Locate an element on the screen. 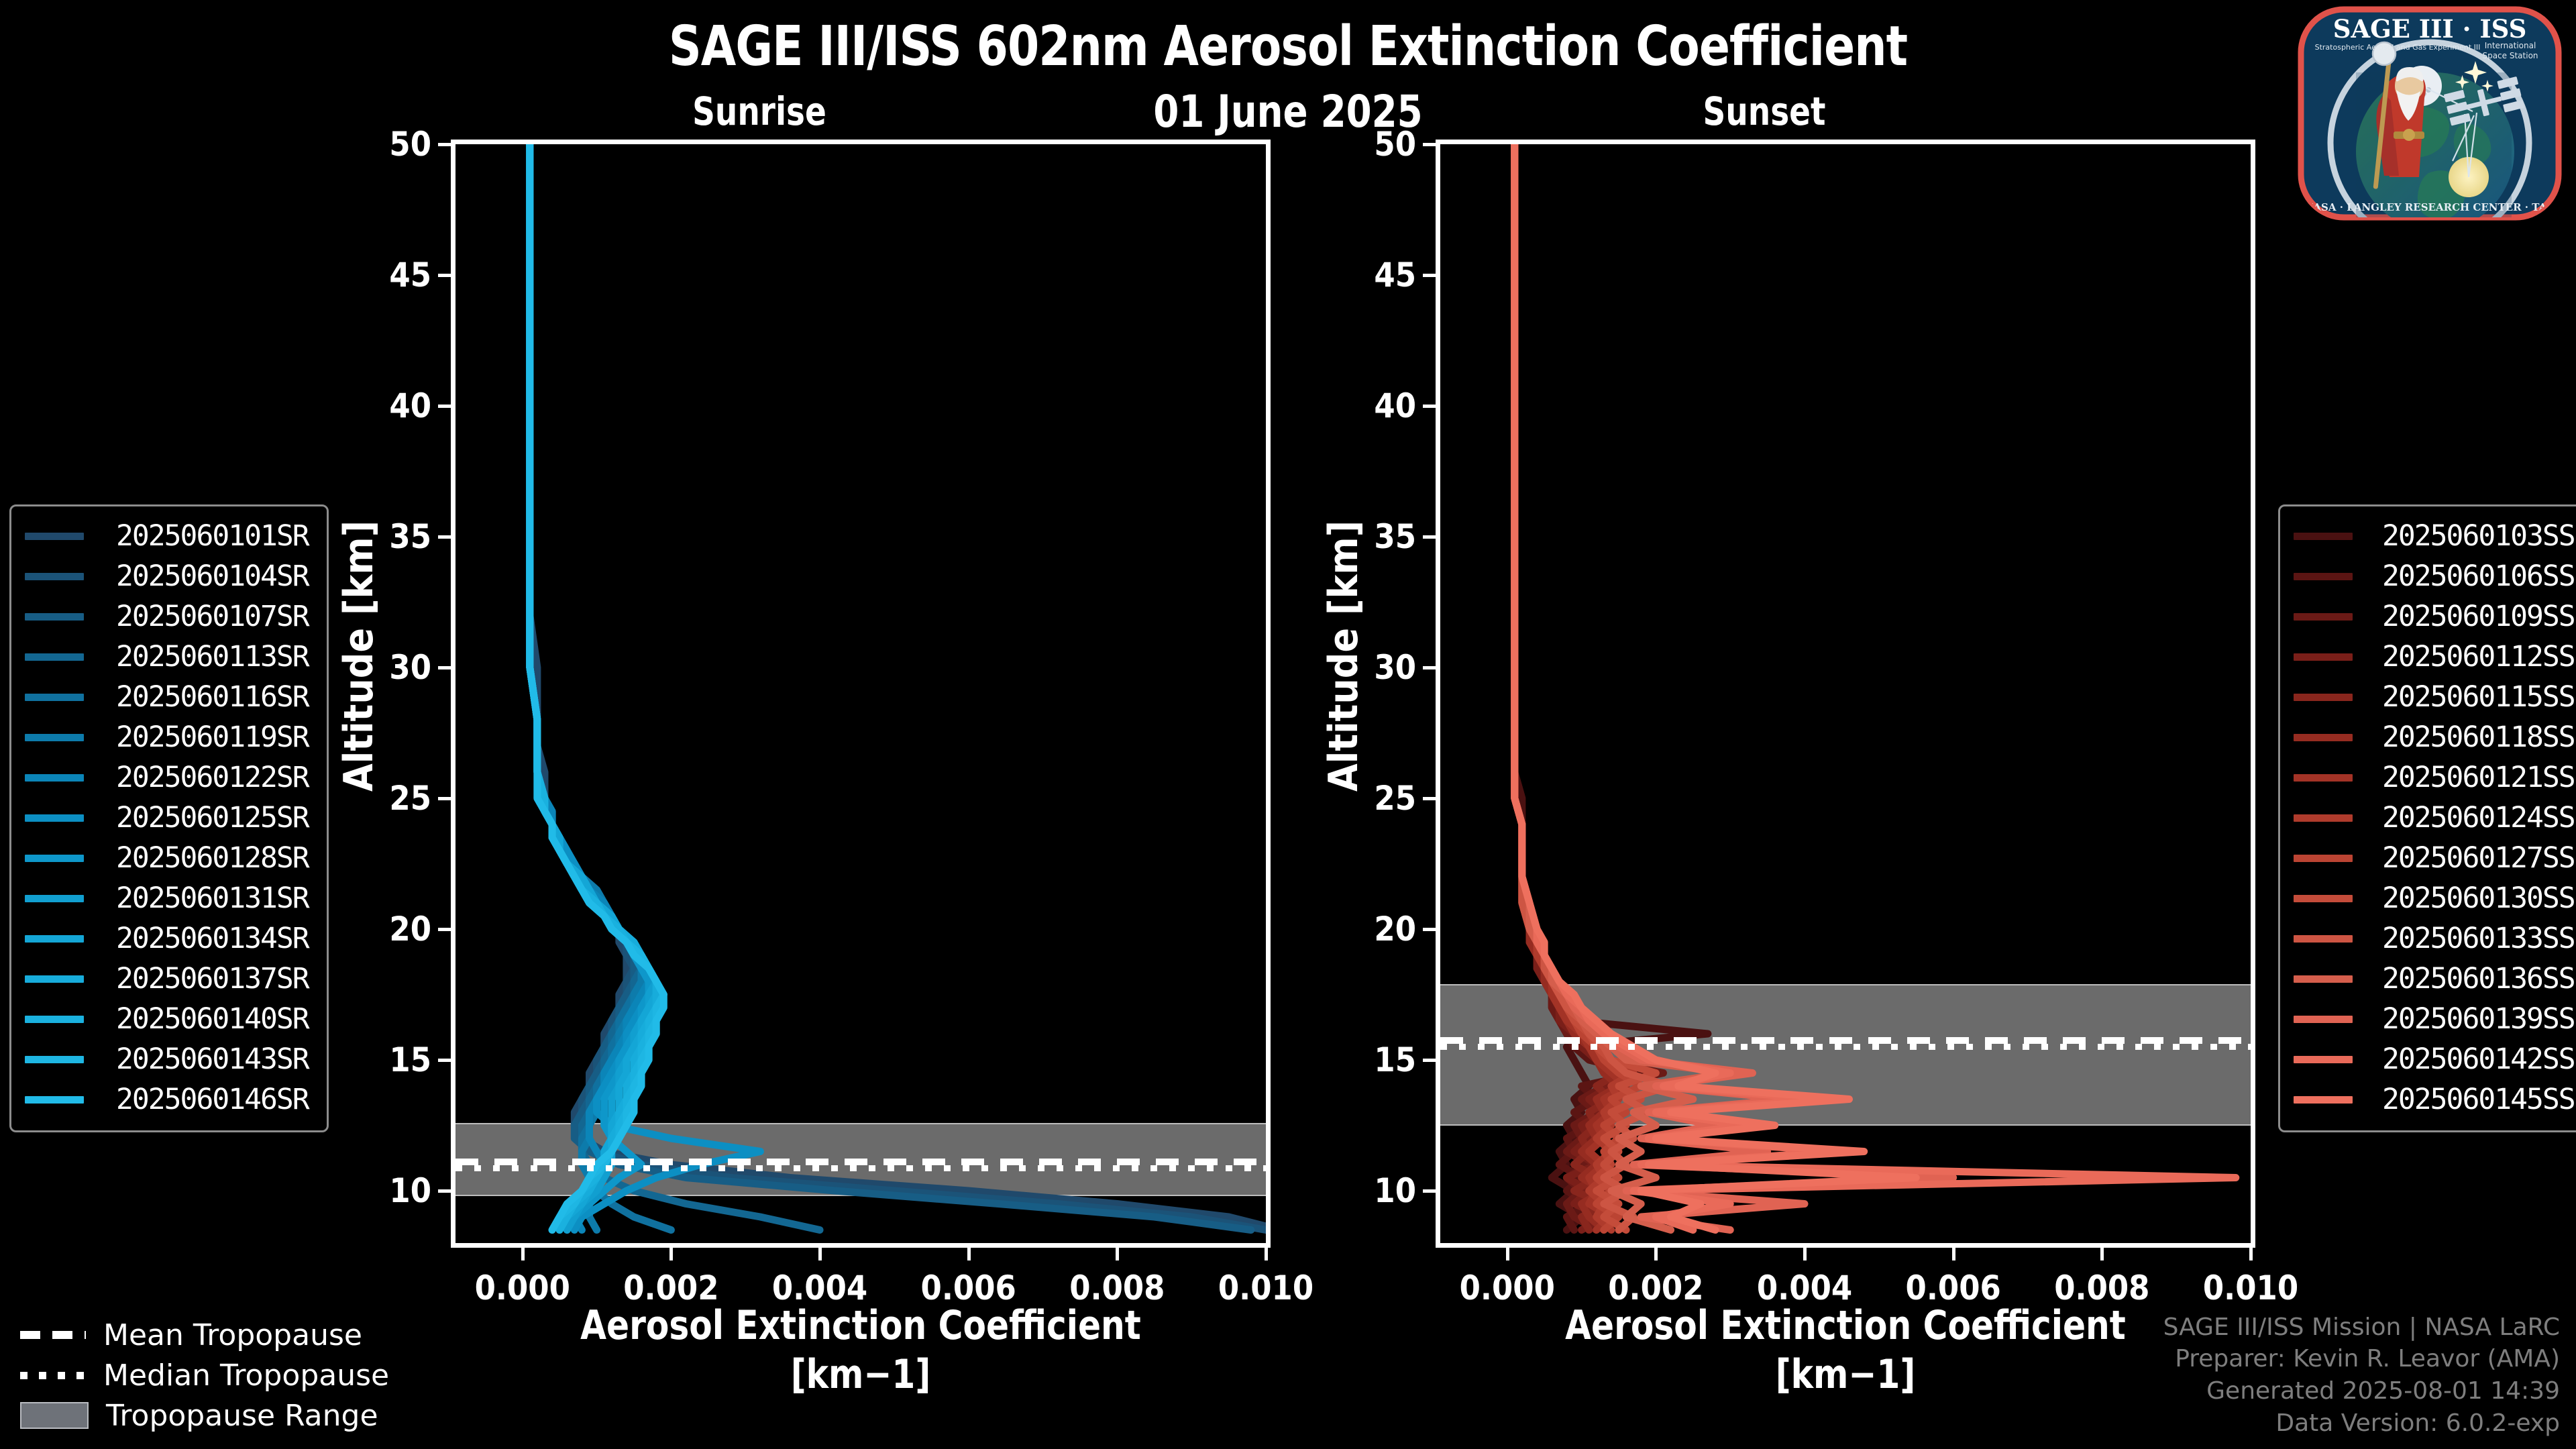  sunrise-legend-item: 2025060113SR is located at coordinates (169, 657).